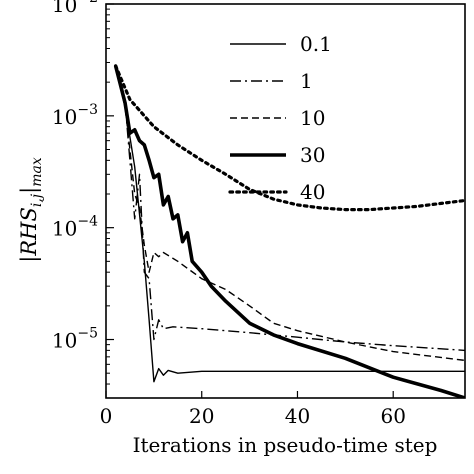  I want to click on y-axis-label-main: |RHS, so click(29, 235).